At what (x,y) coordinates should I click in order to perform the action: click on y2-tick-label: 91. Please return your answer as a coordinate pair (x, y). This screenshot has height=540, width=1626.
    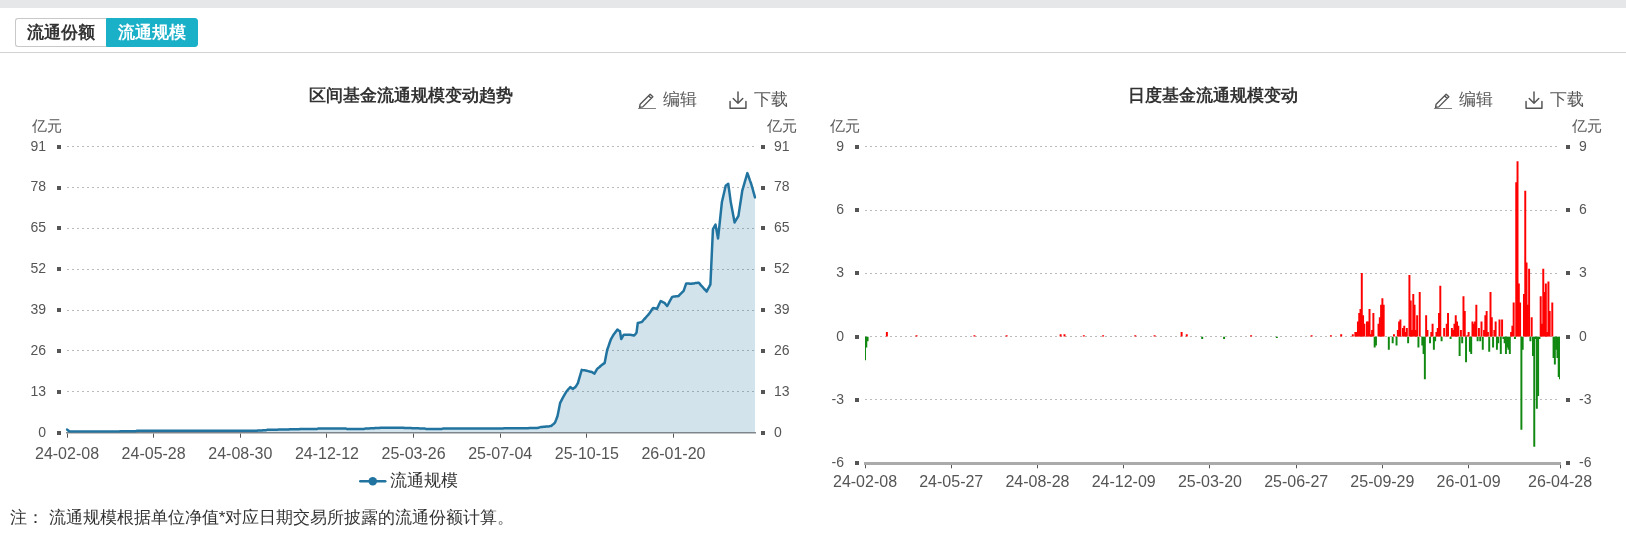
    Looking at the image, I should click on (782, 145).